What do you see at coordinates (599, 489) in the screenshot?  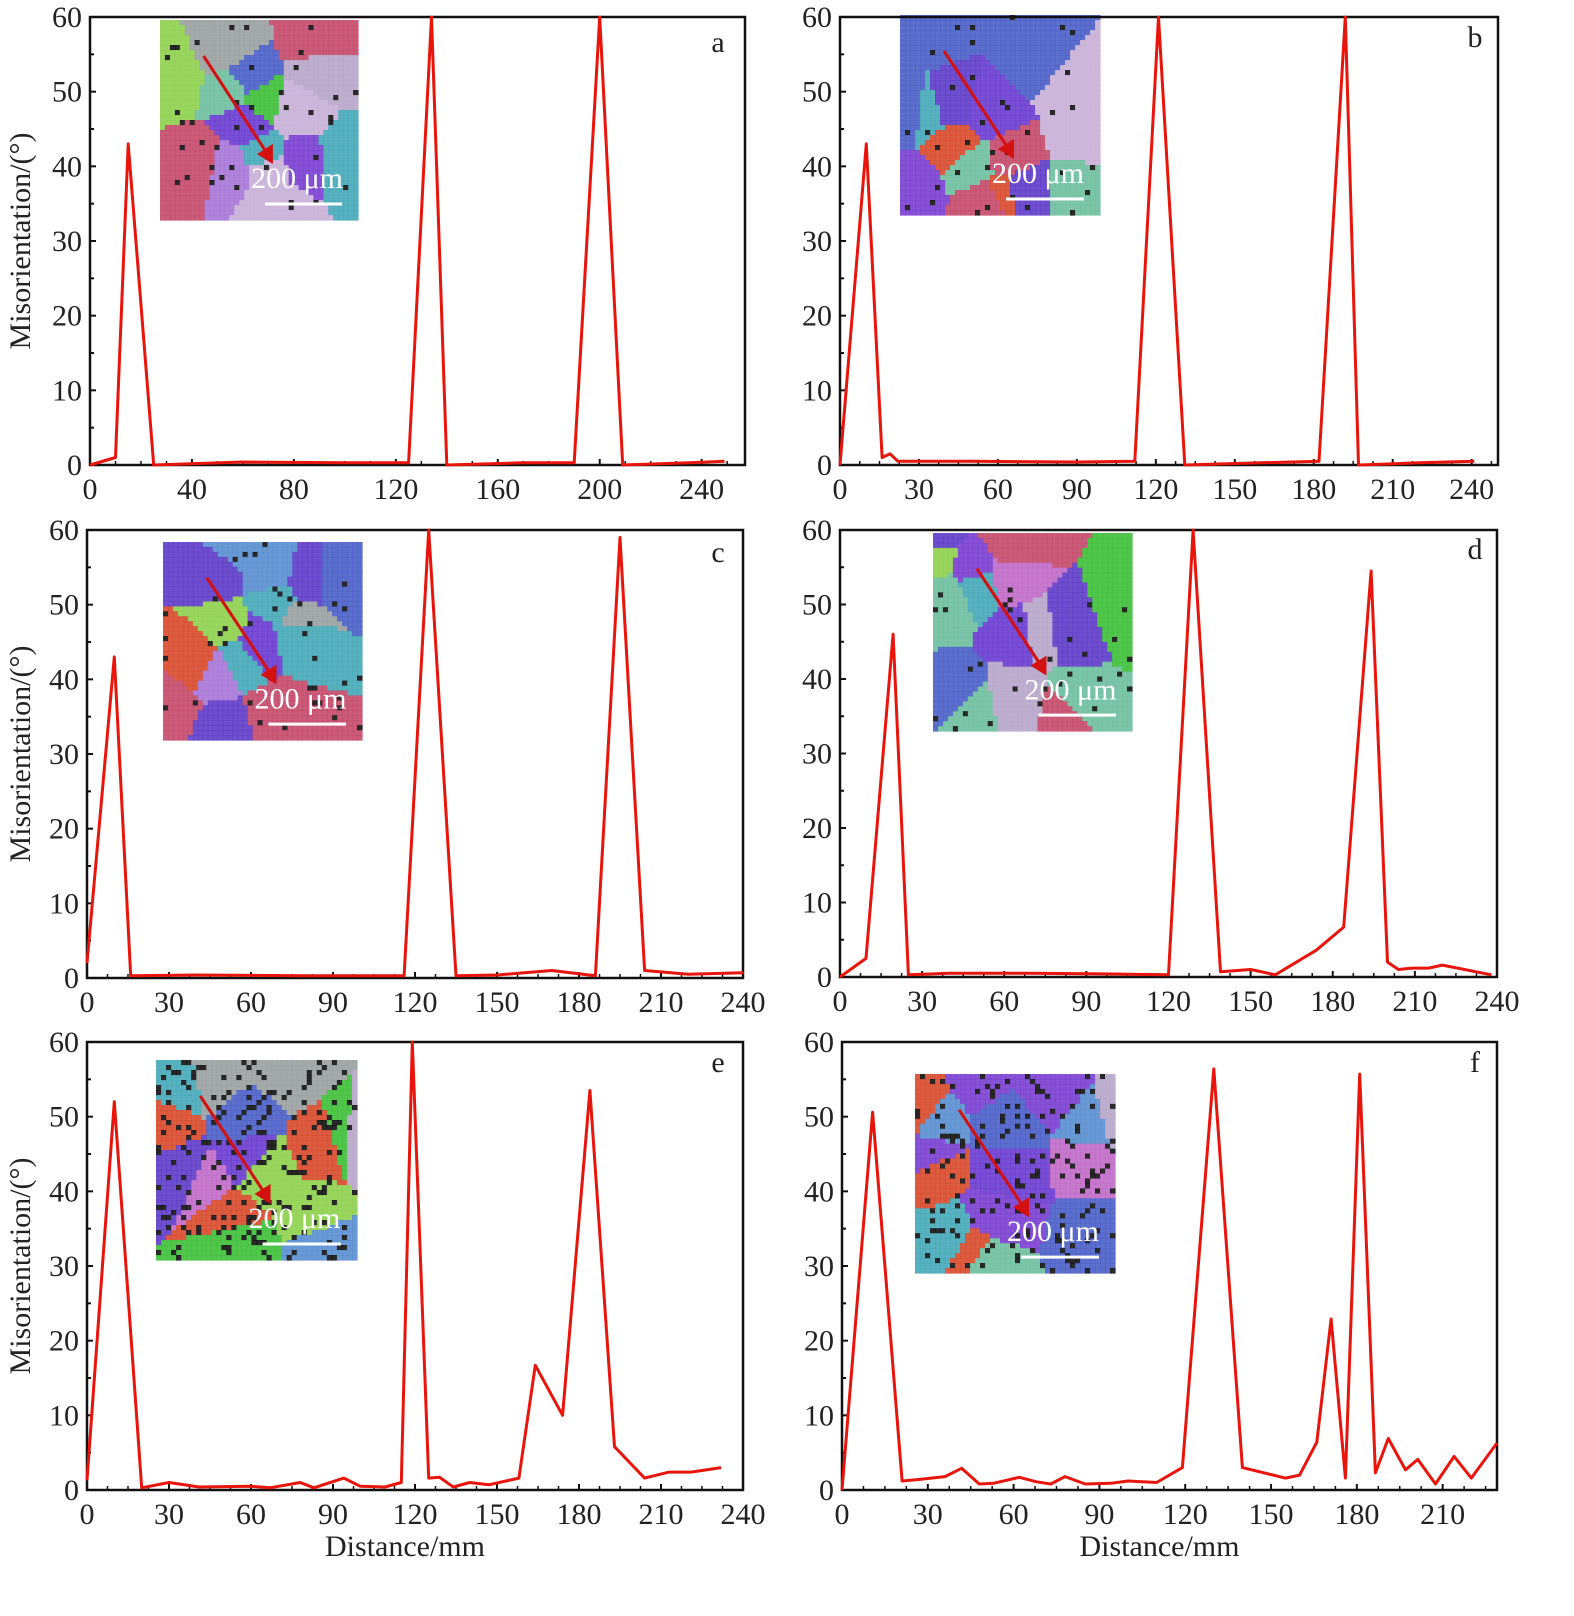 I see `x-tick-label: 200` at bounding box center [599, 489].